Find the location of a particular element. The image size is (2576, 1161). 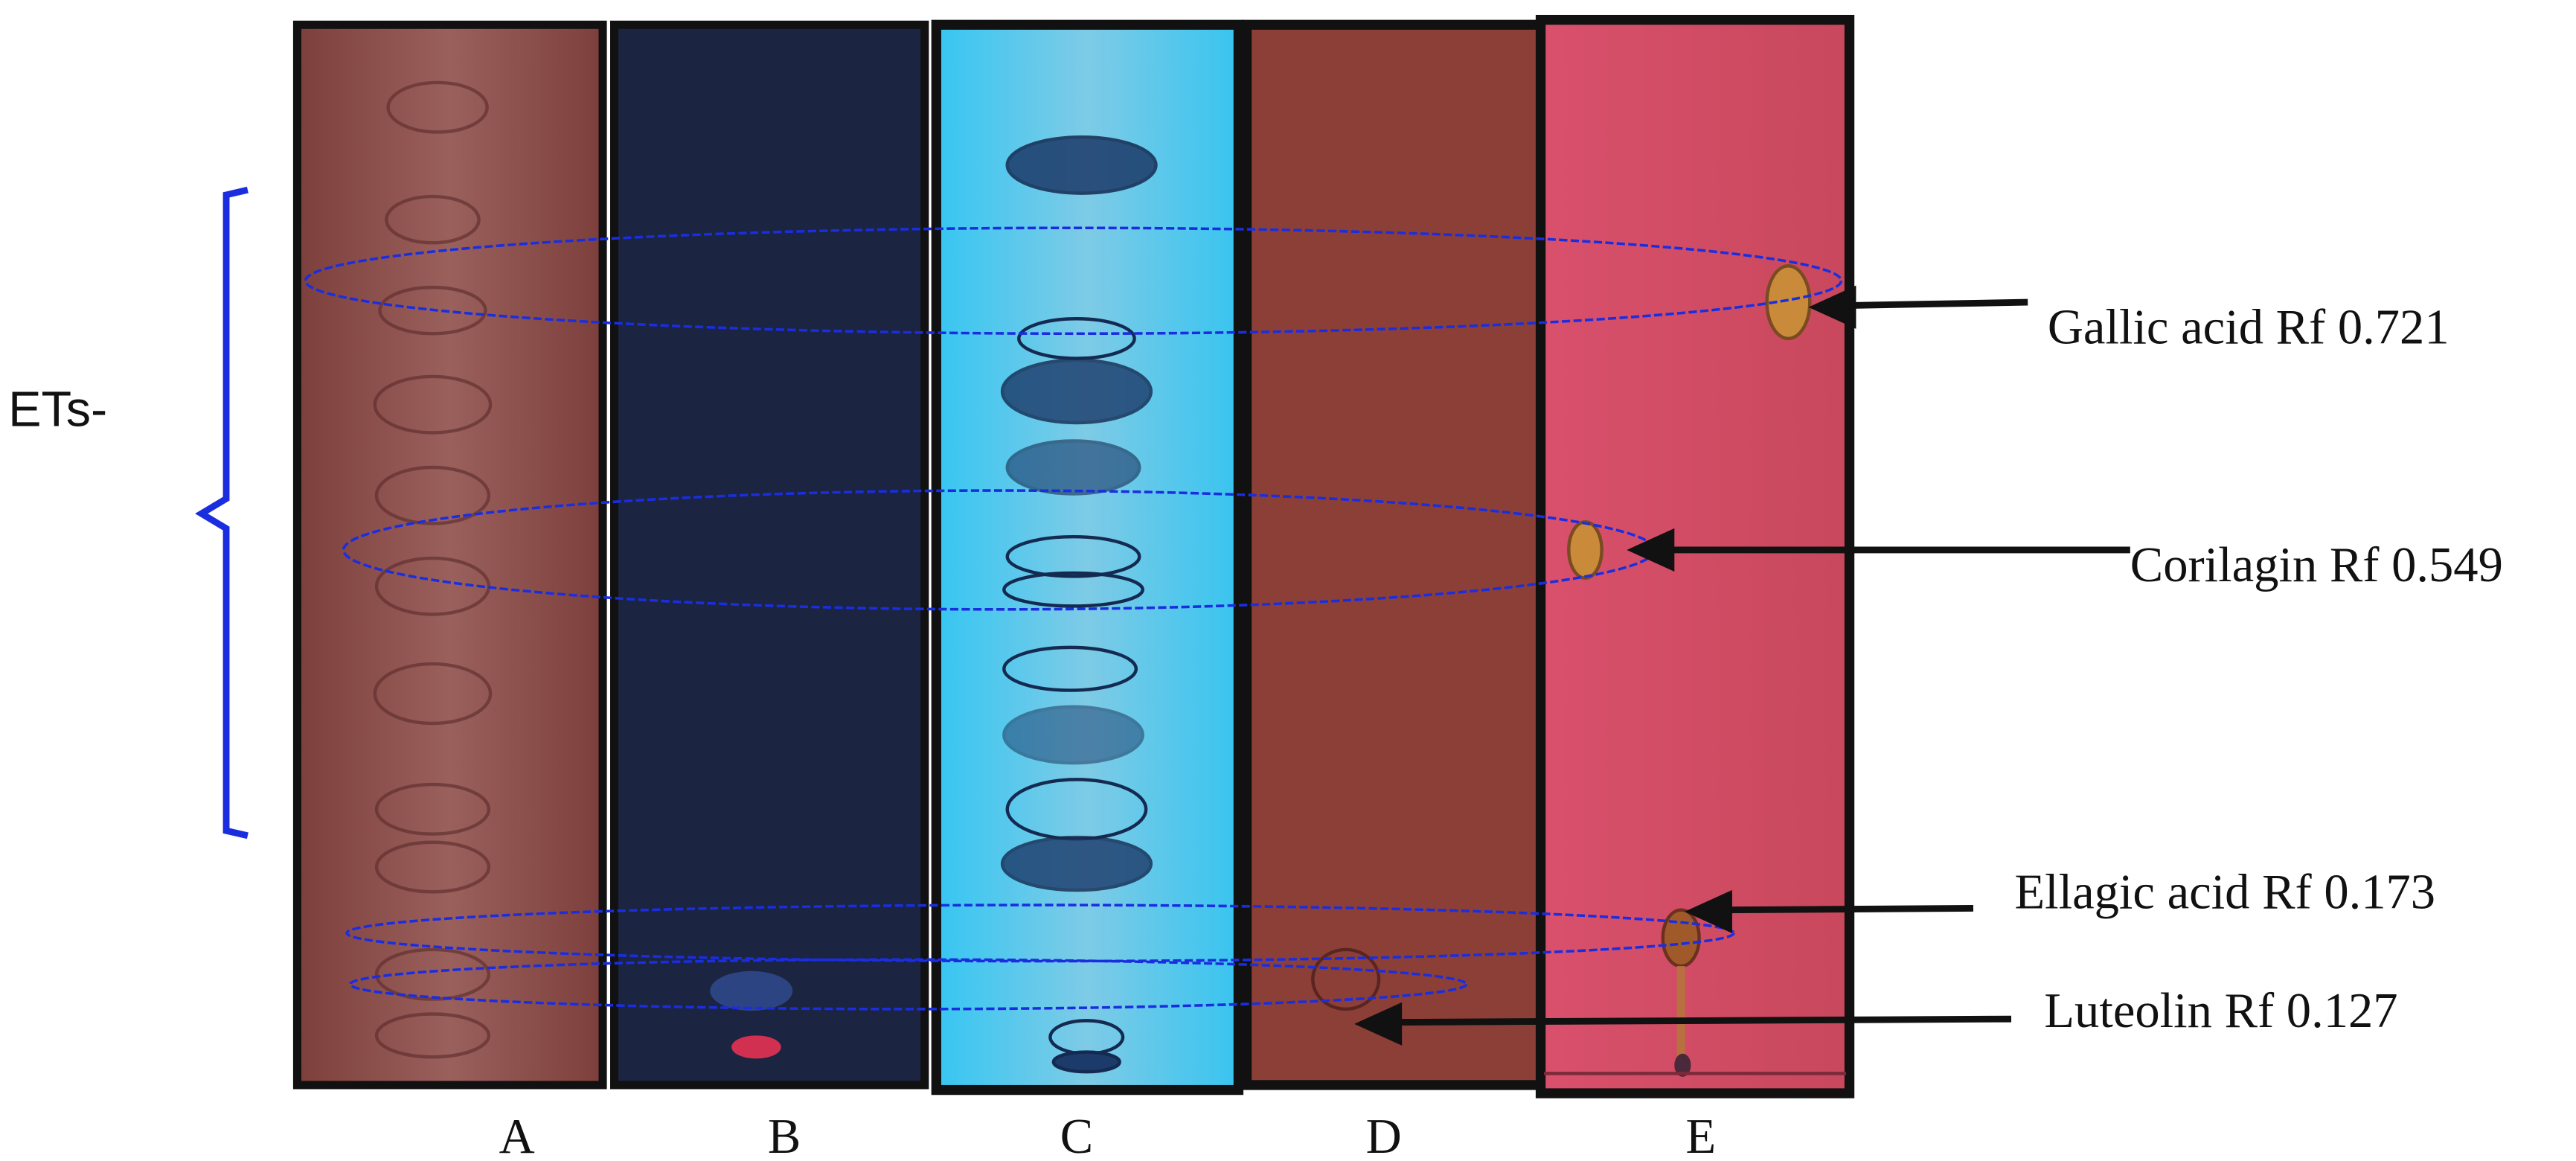

annotation: Gallic acid Rf 0.721 is located at coordinates (2249, 328).